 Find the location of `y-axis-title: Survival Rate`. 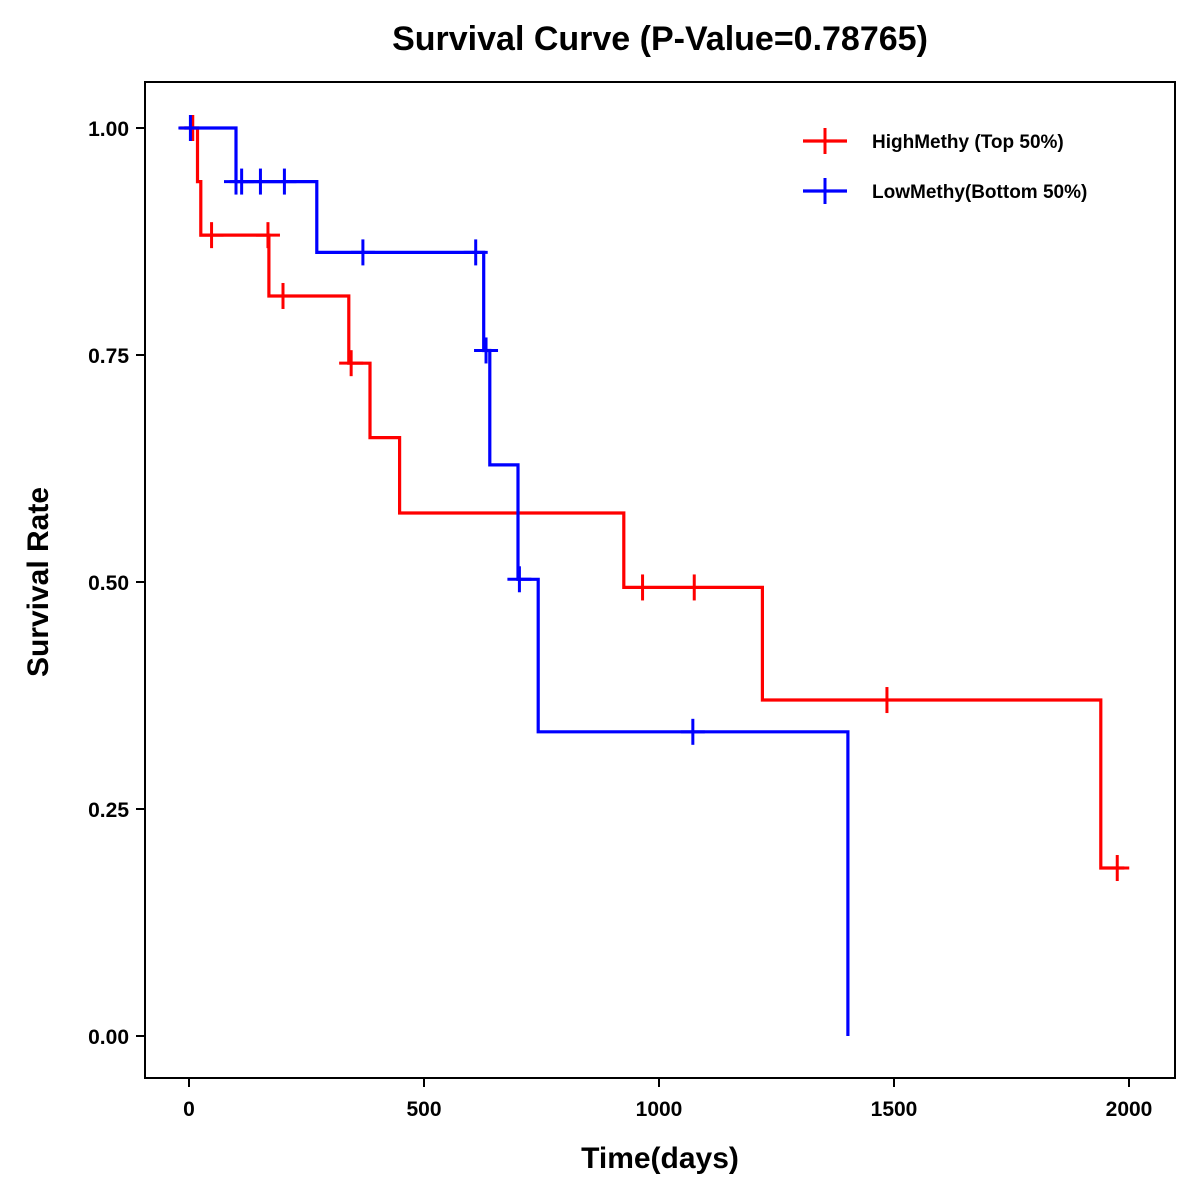

y-axis-title: Survival Rate is located at coordinates (38, 582).